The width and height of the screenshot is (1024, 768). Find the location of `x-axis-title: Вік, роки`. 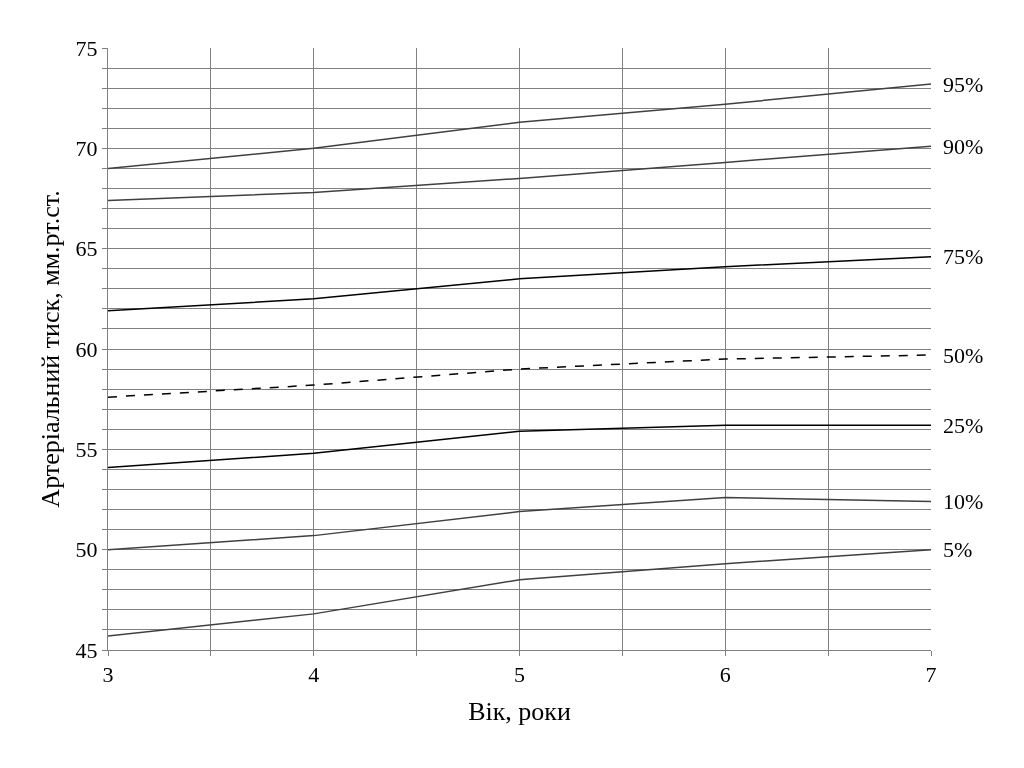

x-axis-title: Вік, роки is located at coordinates (519, 712).